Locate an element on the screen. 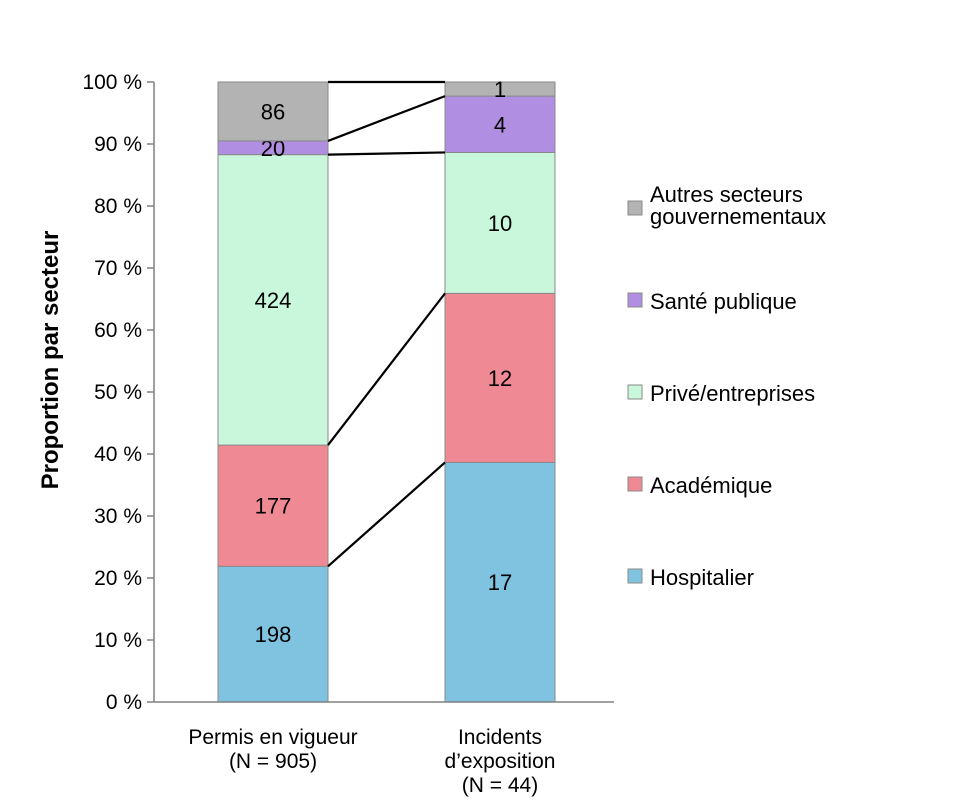  bar-value-label: 17 is located at coordinates (500, 582).